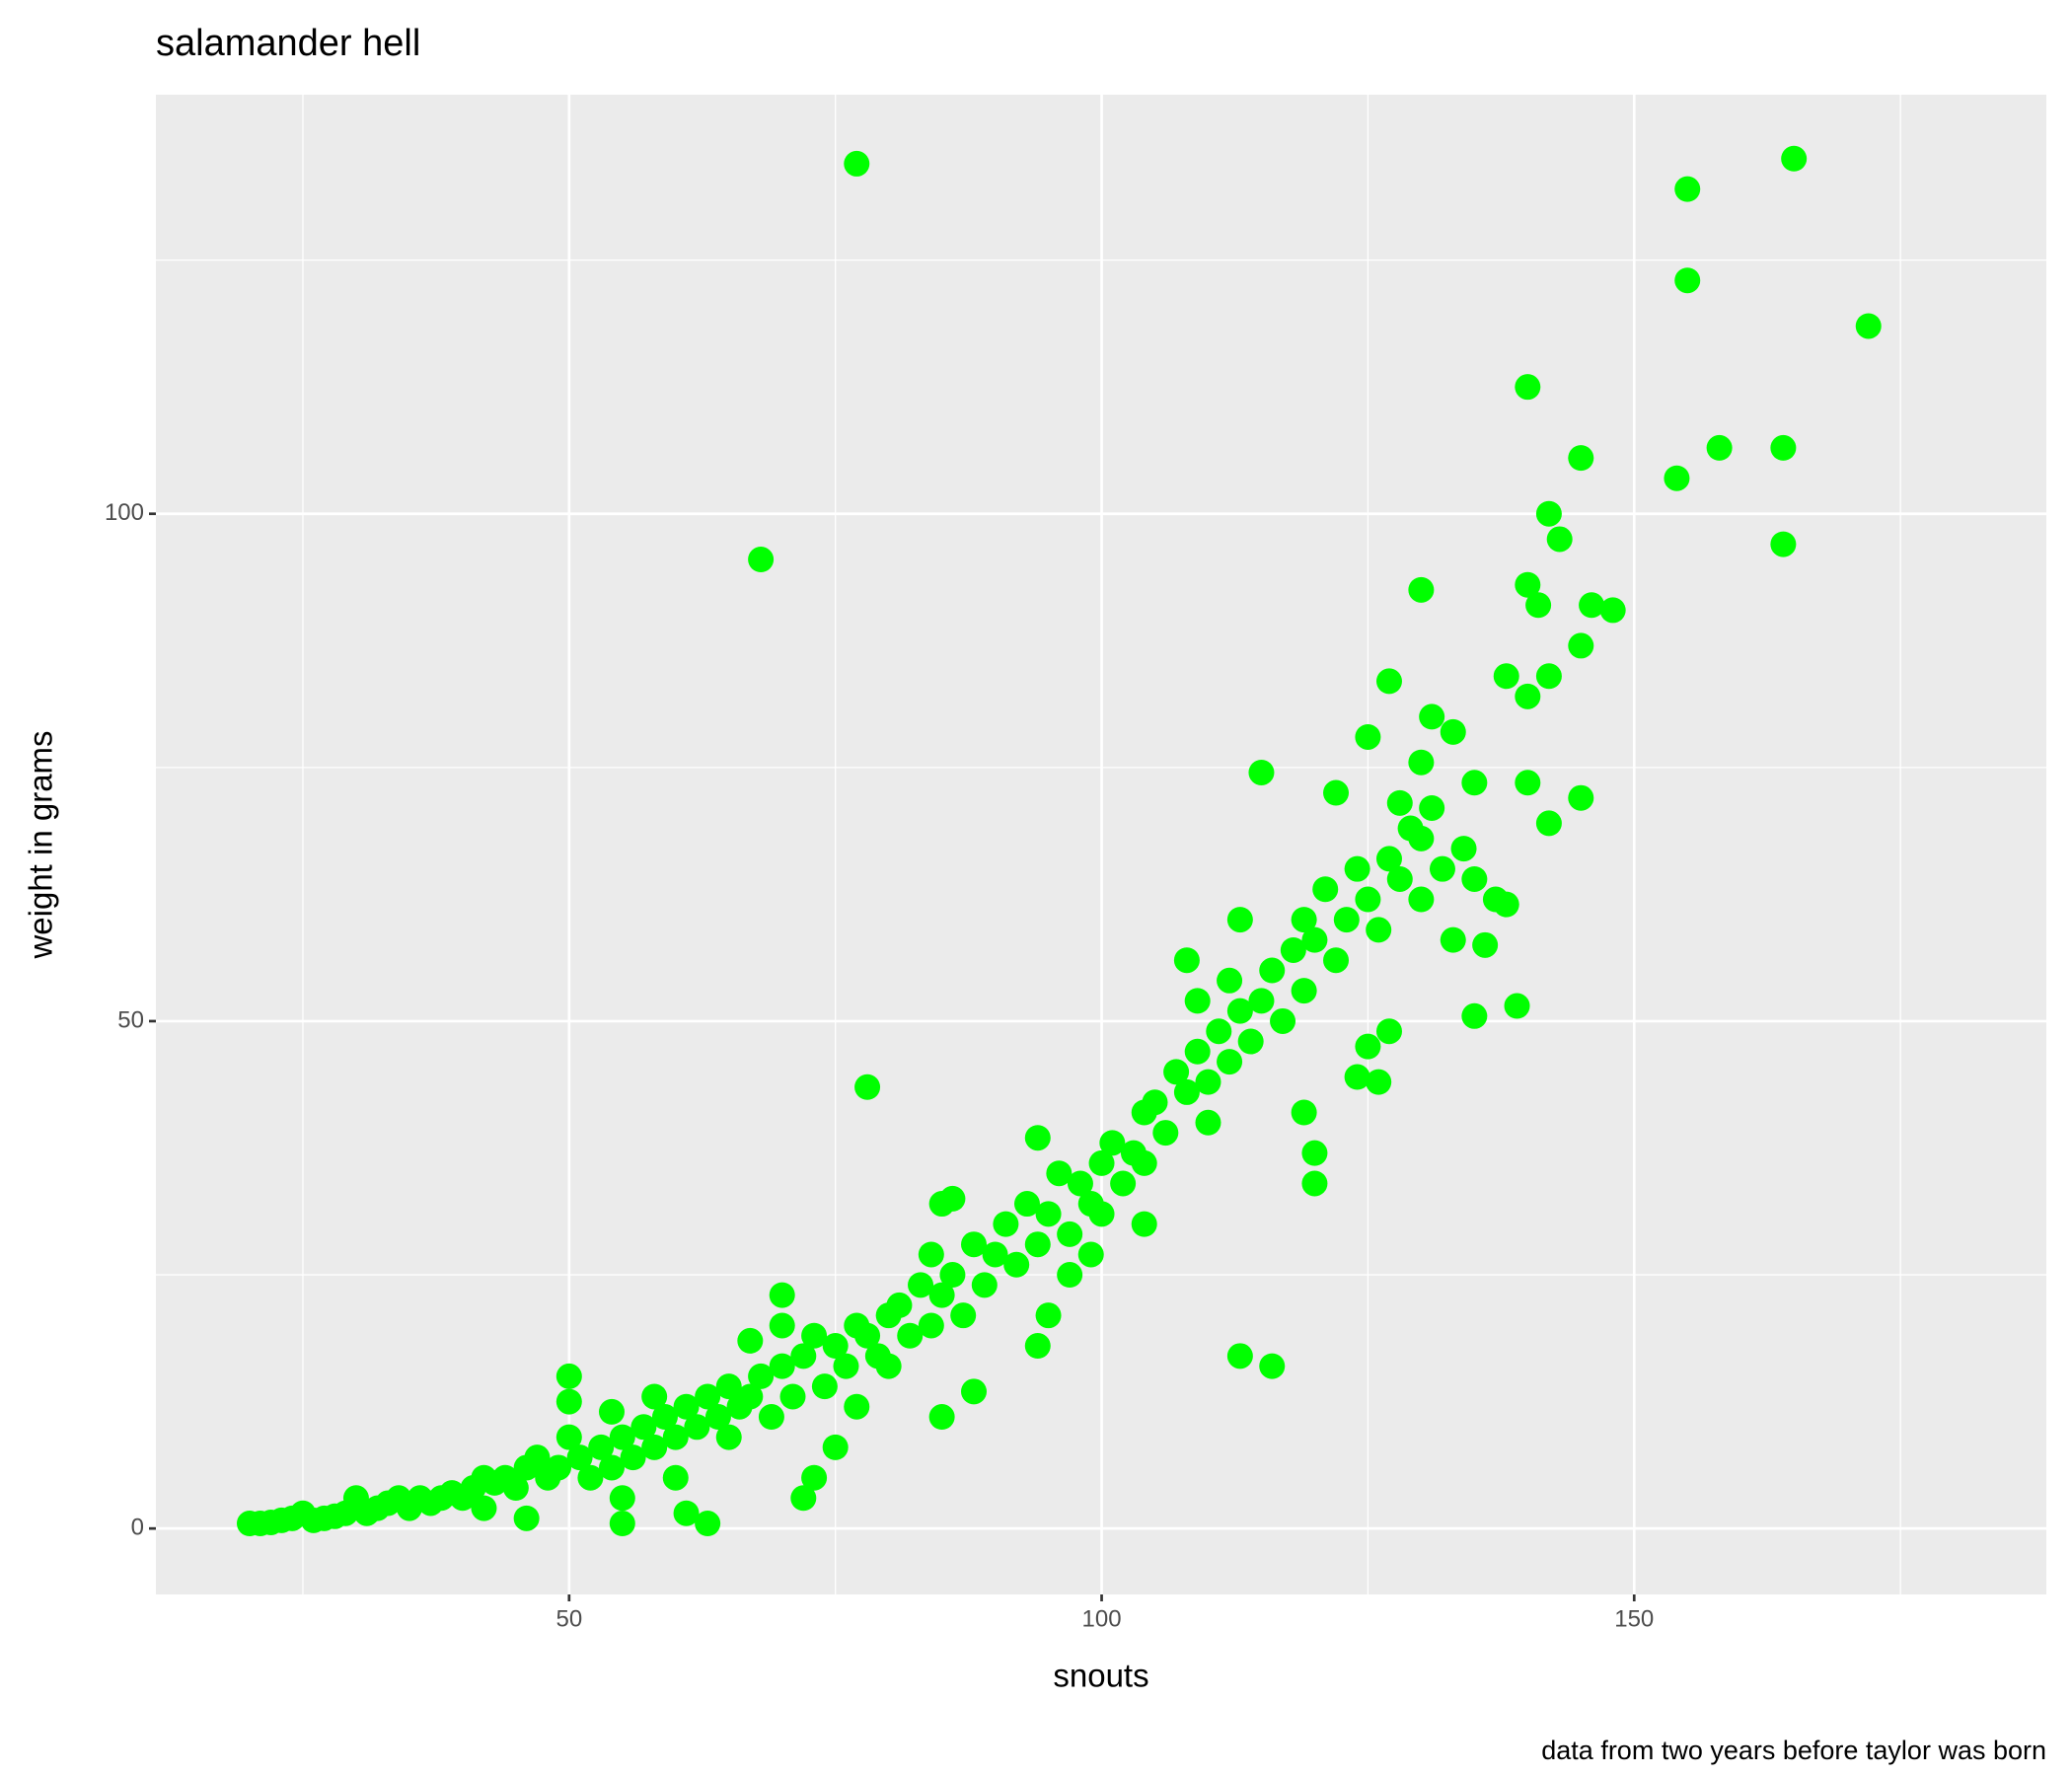 The height and width of the screenshot is (1776, 2072). Describe the element at coordinates (288, 43) in the screenshot. I see `chart-title: salamander hell` at that location.